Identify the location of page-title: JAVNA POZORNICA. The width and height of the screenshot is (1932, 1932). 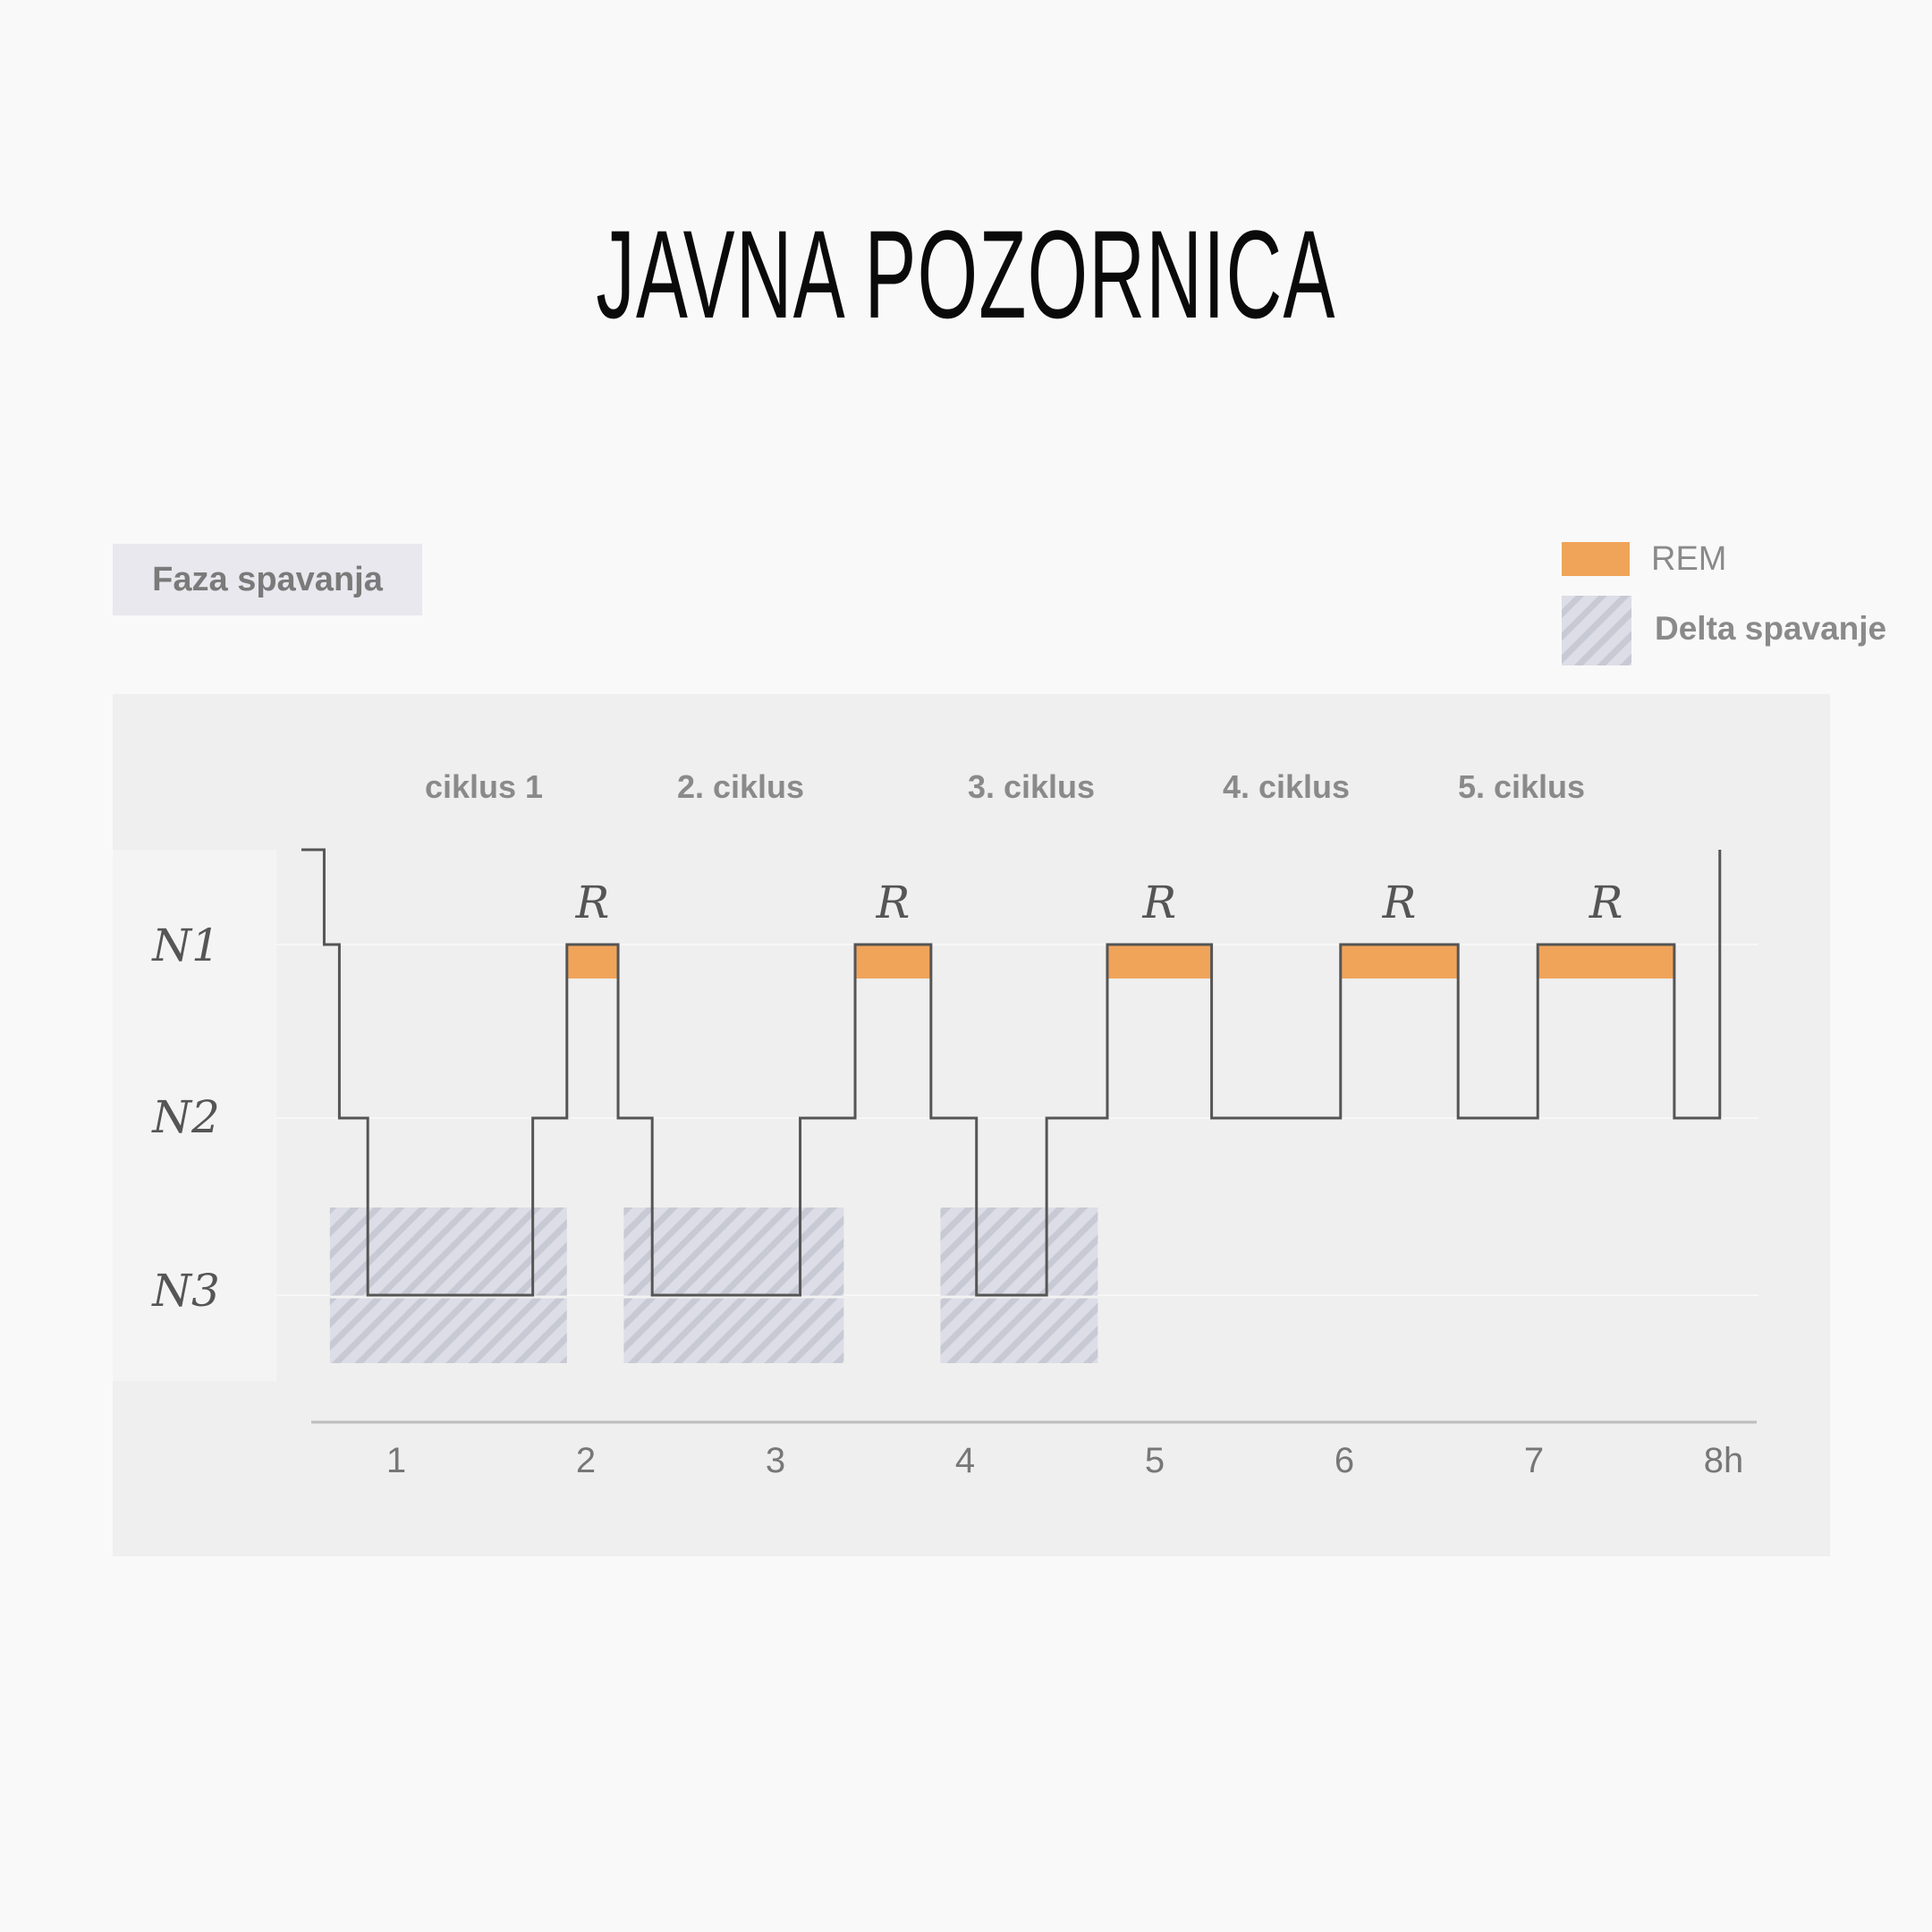
(966, 274).